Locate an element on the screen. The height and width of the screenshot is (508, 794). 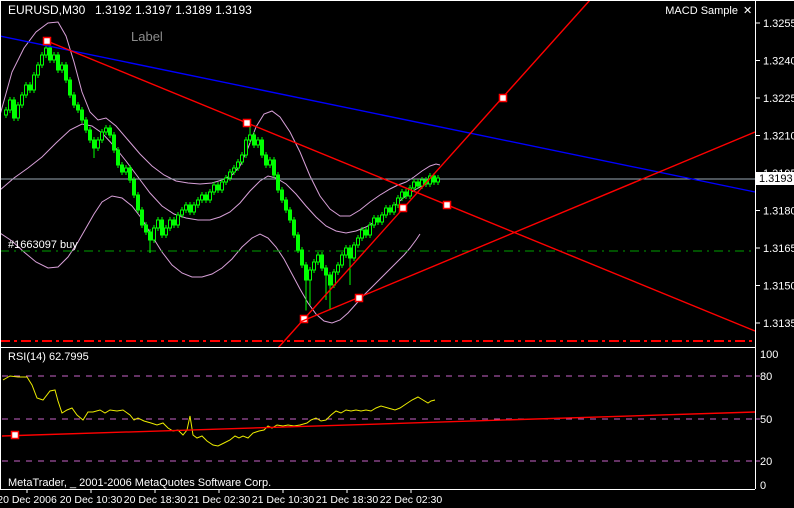
red-shallow-ascending-trendline-anchor-square is located at coordinates (359, 298).